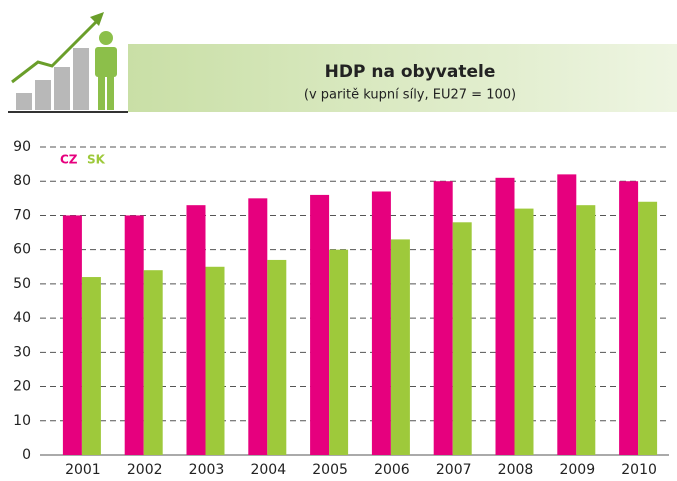 The image size is (677, 481). Describe the element at coordinates (207, 469) in the screenshot. I see `x-tick-label: 2003` at that location.